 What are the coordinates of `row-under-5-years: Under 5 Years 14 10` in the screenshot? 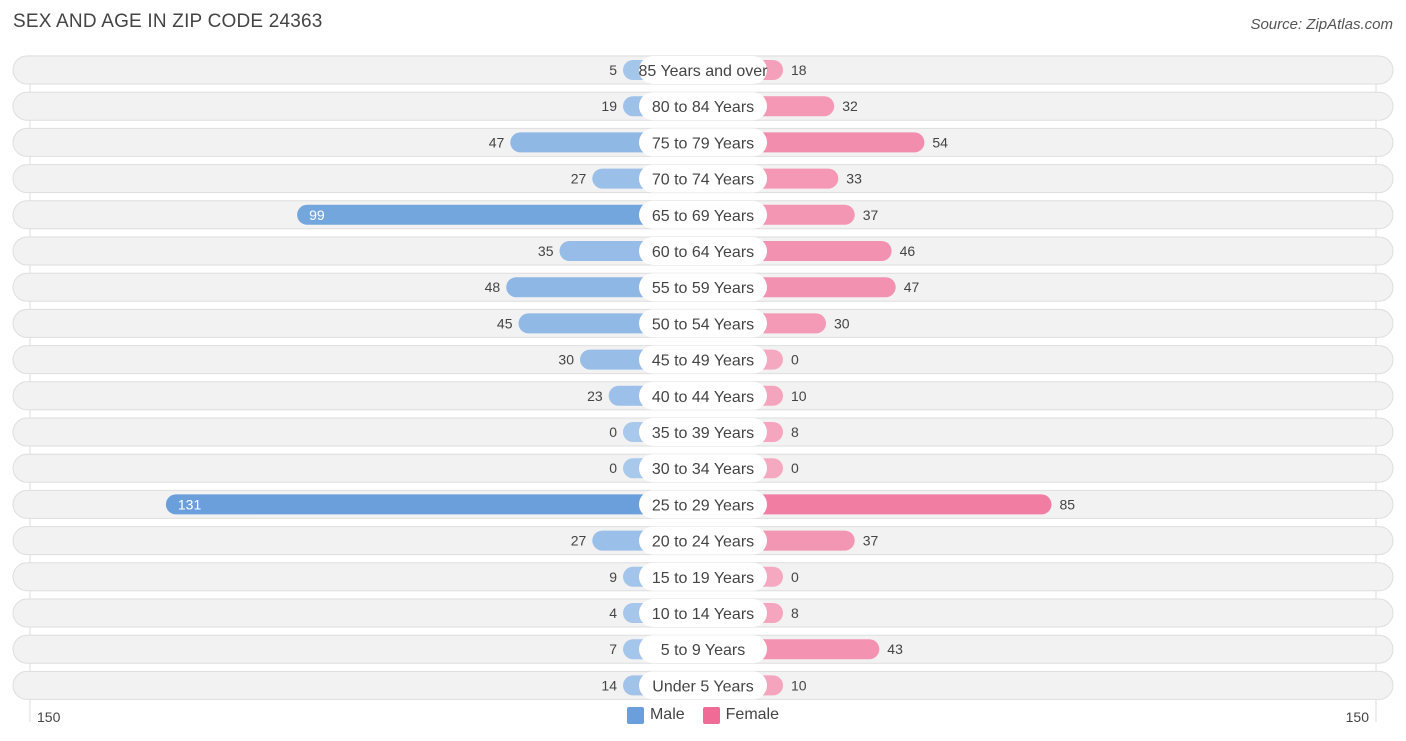 It's located at (703, 685).